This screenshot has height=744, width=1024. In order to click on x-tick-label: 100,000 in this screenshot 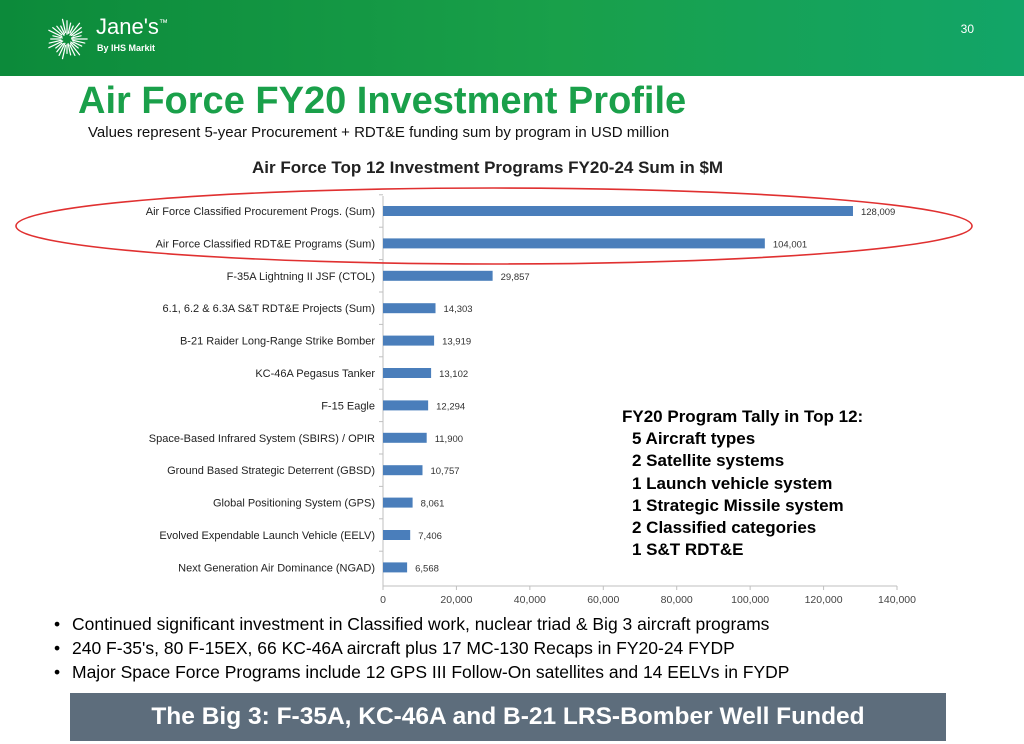, I will do `click(750, 600)`.